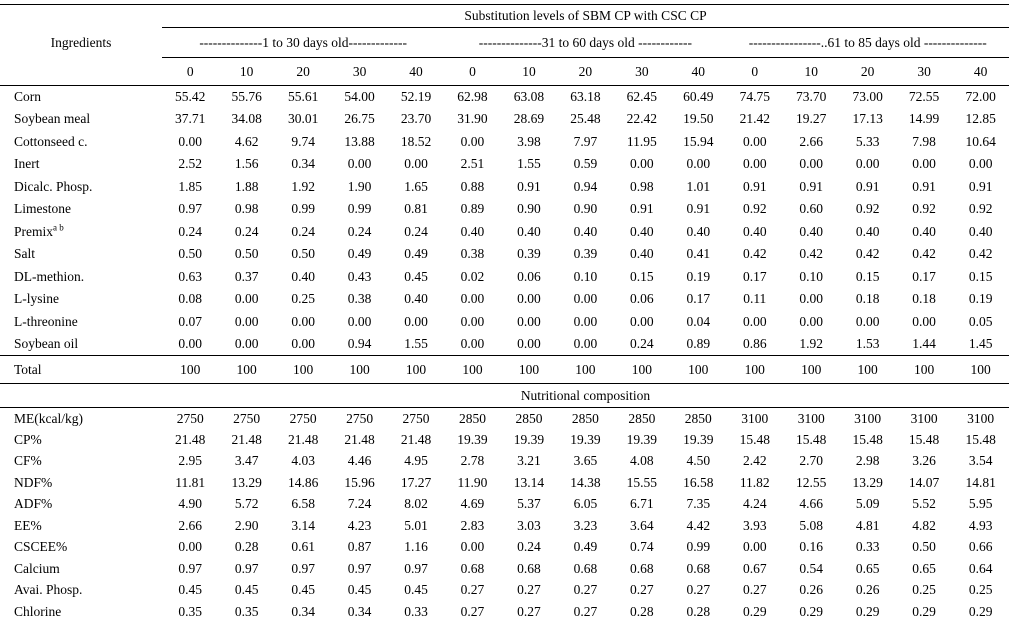 The height and width of the screenshot is (623, 1009). Describe the element at coordinates (924, 299) in the screenshot. I see `value-cell: 0.18` at that location.